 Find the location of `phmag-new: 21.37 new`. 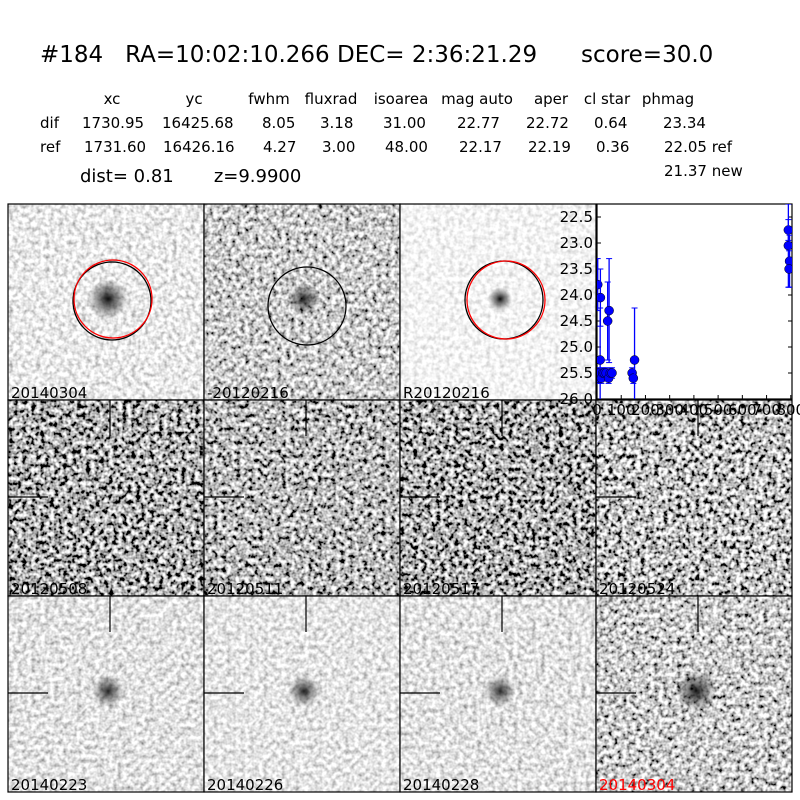

phmag-new: 21.37 new is located at coordinates (703, 171).